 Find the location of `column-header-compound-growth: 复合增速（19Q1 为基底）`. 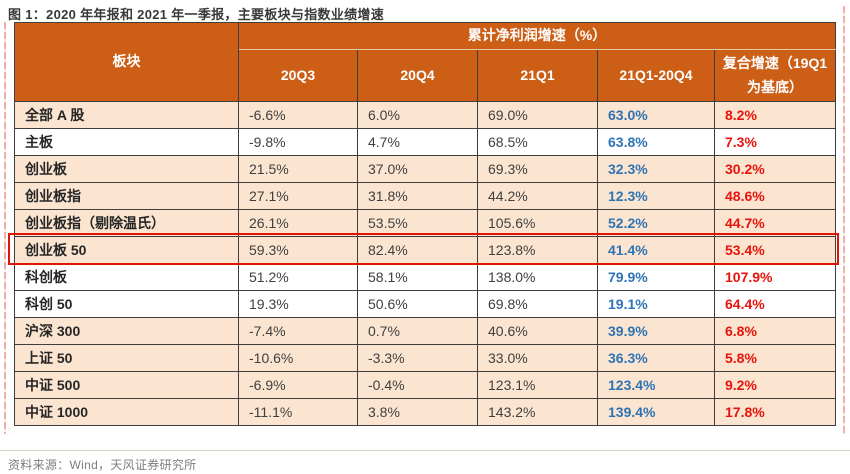

column-header-compound-growth: 复合增速（19Q1 为基底） is located at coordinates (775, 75).